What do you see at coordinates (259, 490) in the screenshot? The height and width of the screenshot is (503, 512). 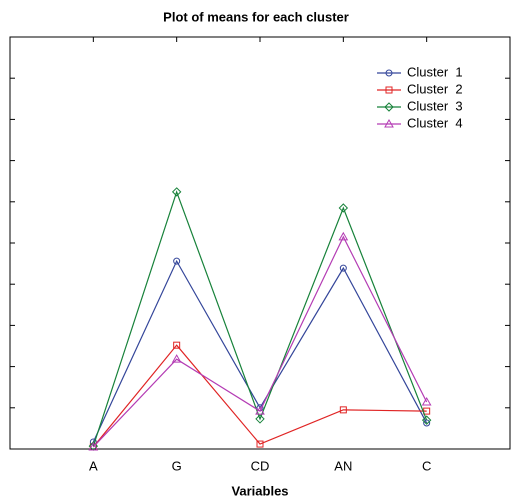 I see `x-axis-label: Variables` at bounding box center [259, 490].